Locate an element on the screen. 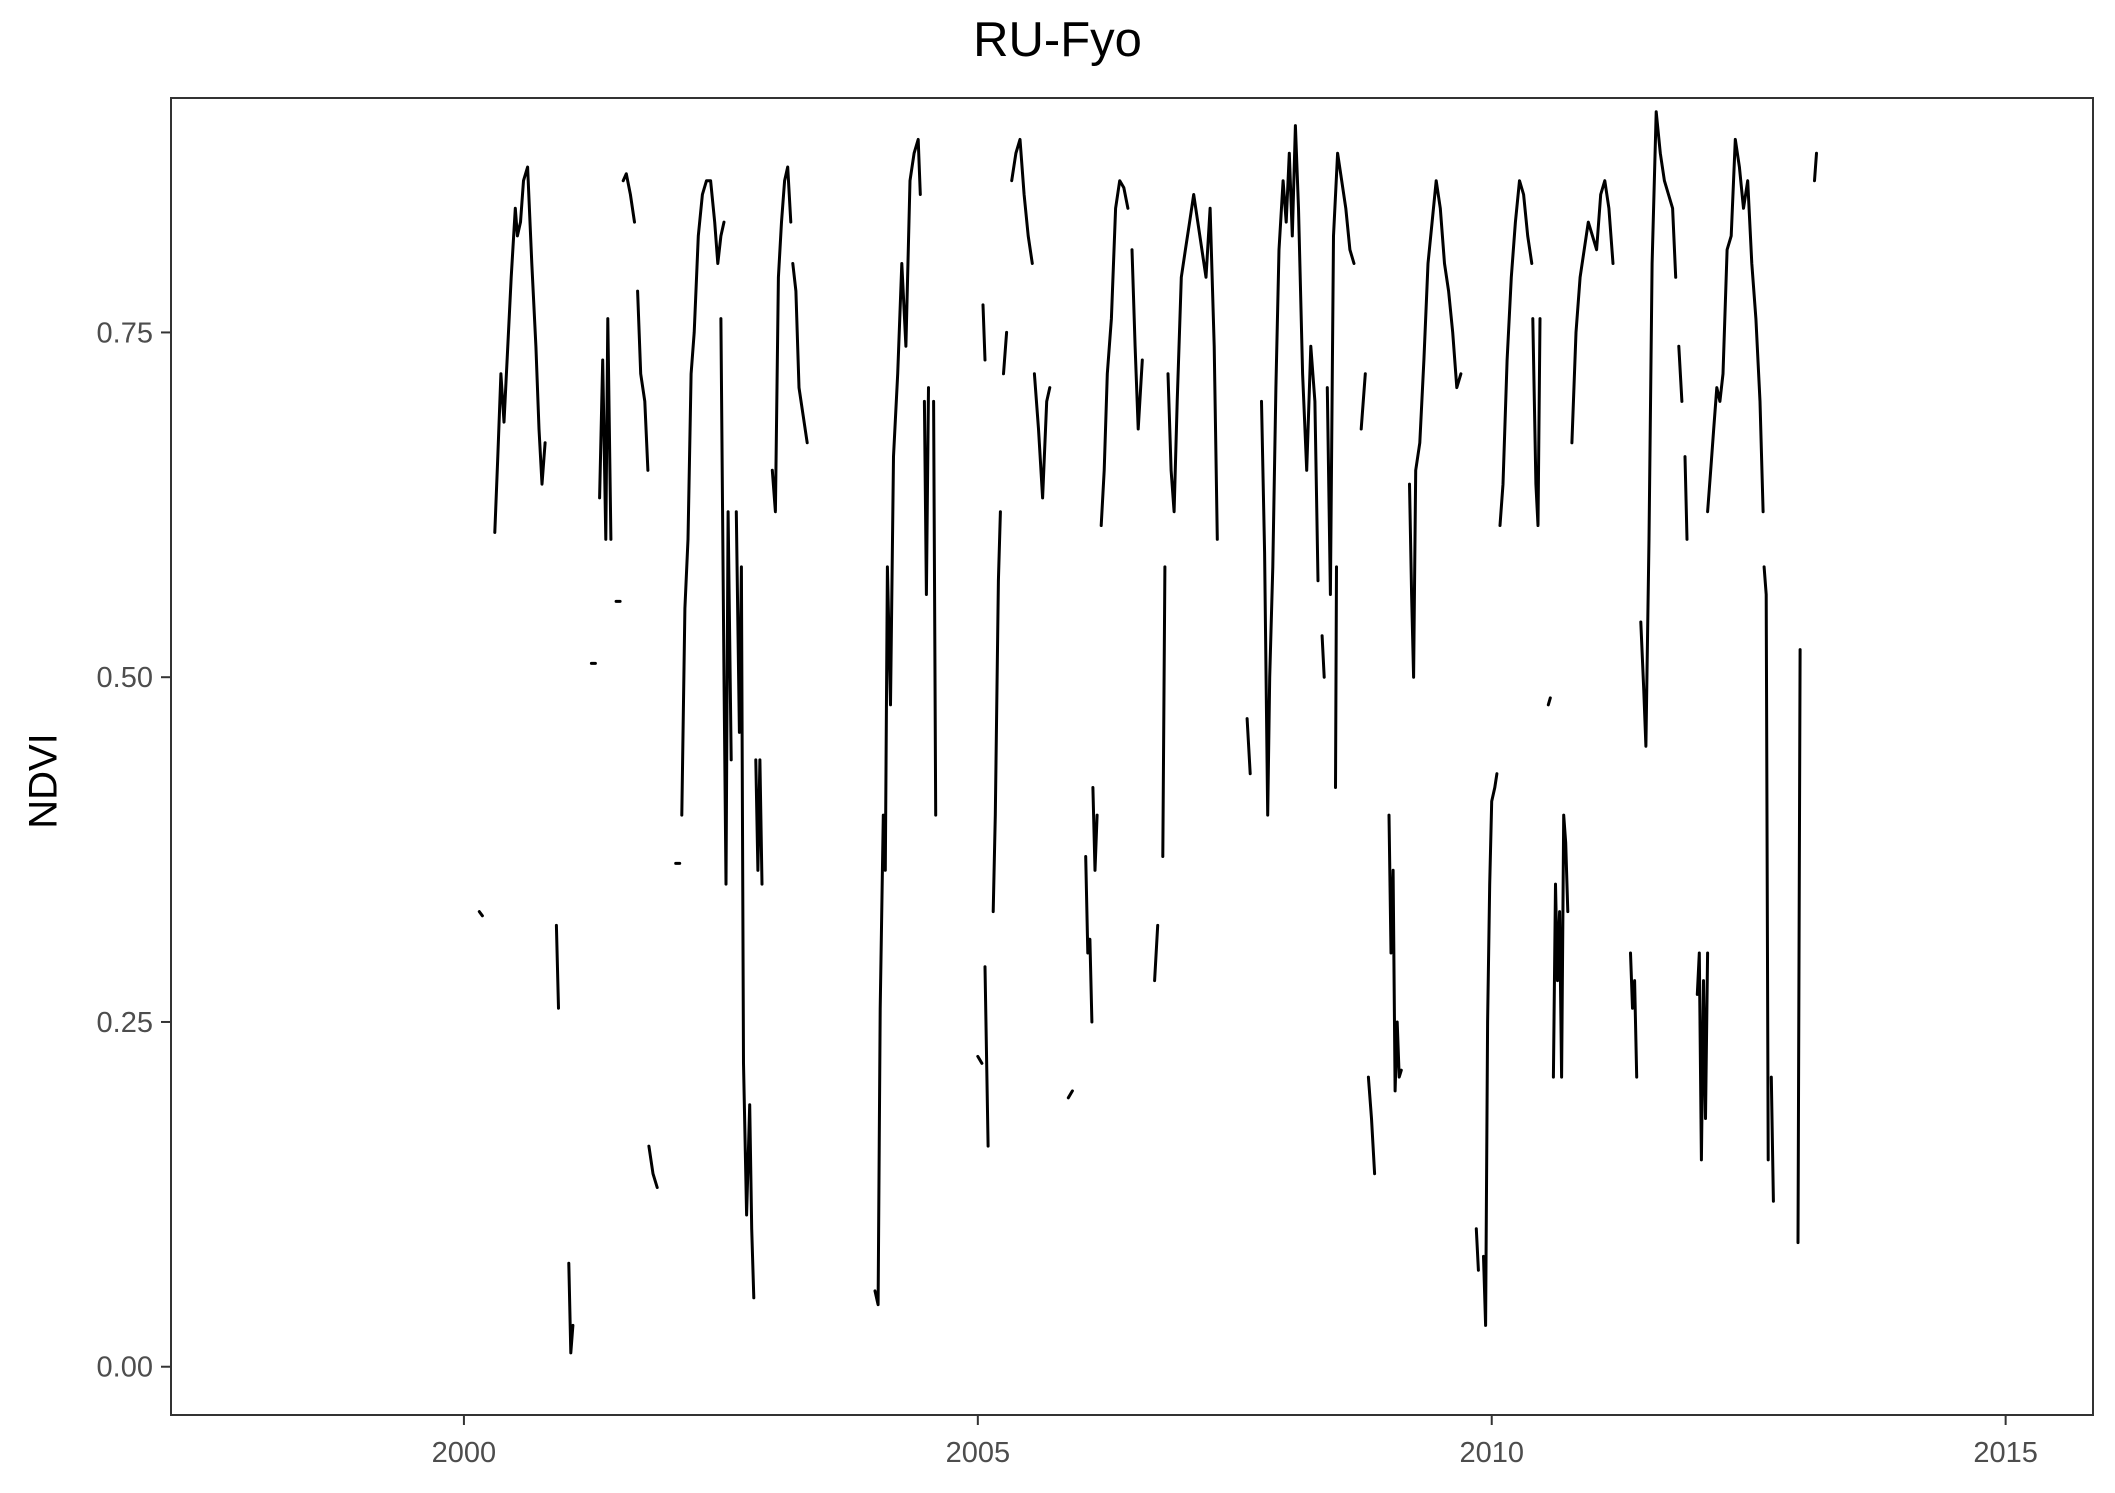 The height and width of the screenshot is (1493, 2115). y-tick-label: 0.50 is located at coordinates (125, 678).